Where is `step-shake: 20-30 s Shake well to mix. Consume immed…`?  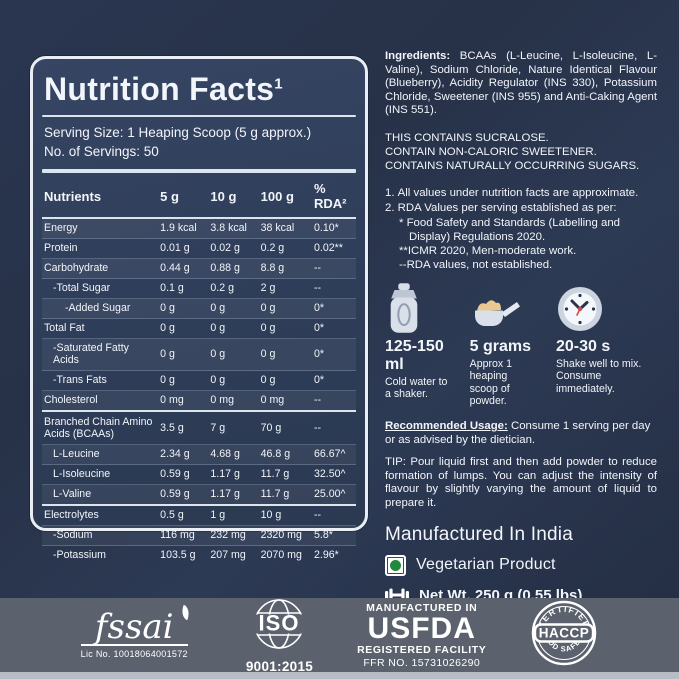
step-shake: 20-30 s Shake well to mix. Consume immed… is located at coordinates (606, 345).